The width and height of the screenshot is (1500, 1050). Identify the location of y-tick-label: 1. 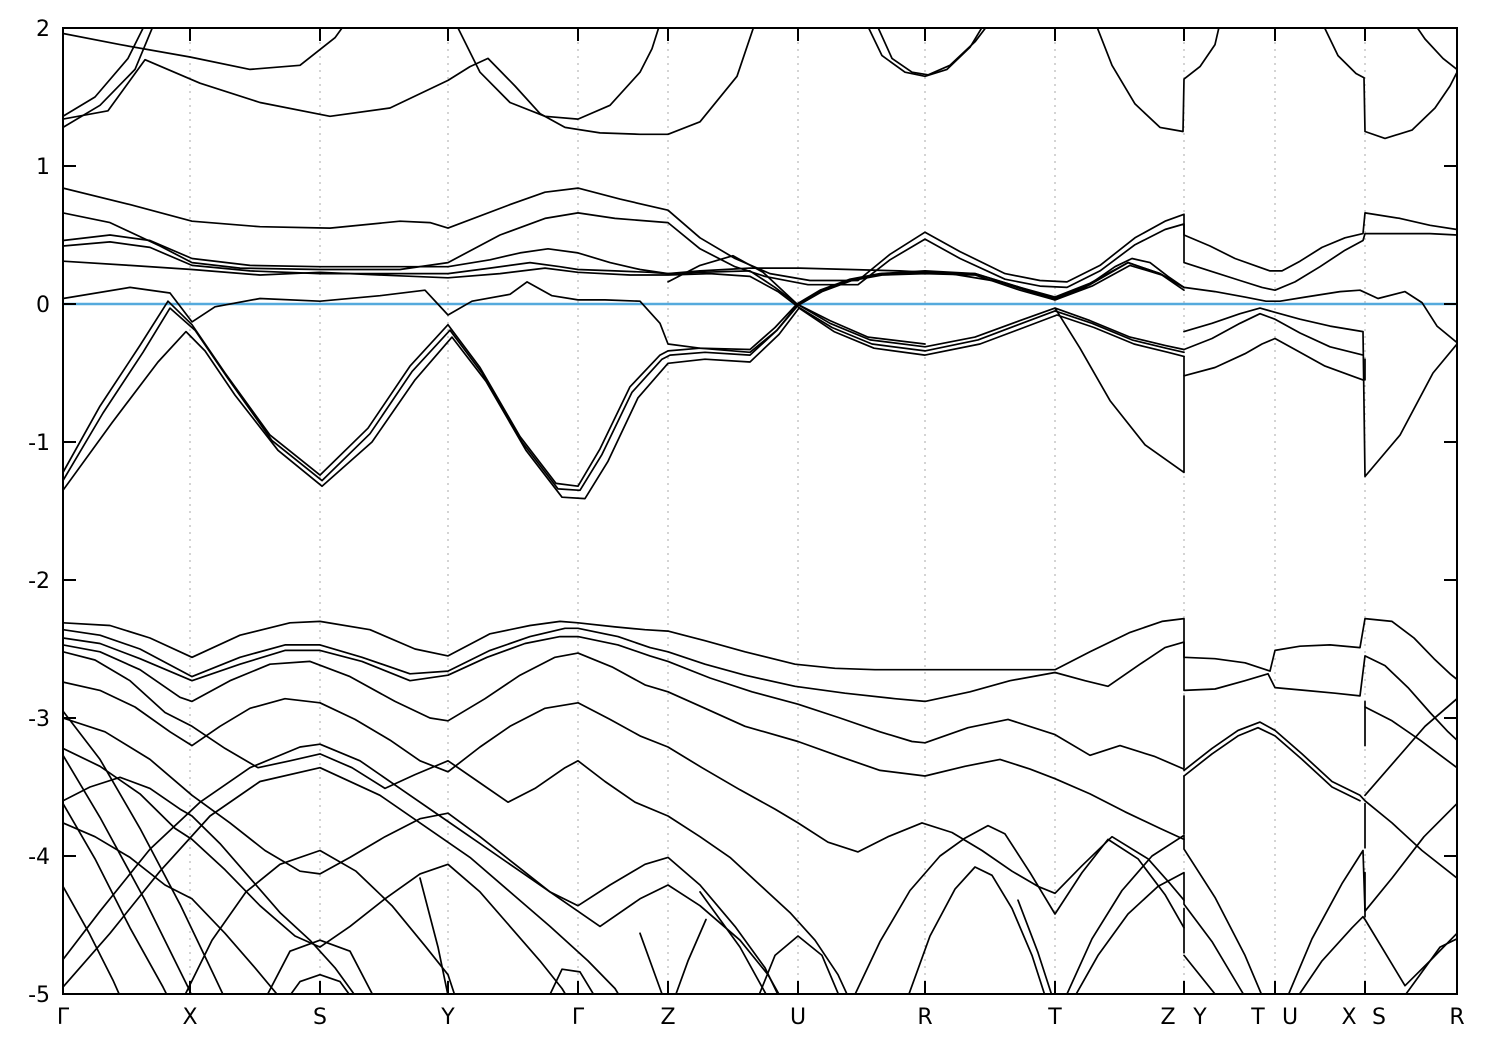
(43, 167).